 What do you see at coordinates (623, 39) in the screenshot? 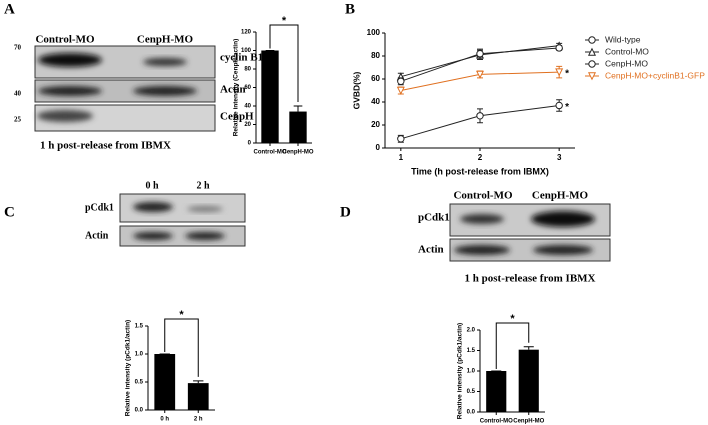
I see `legend-label: Wild-type` at bounding box center [623, 39].